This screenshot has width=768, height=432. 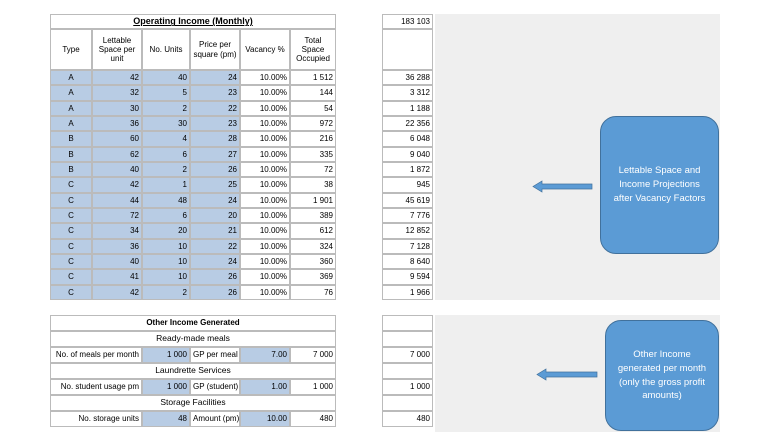 What do you see at coordinates (407, 387) in the screenshot?
I see `income-total: 1 000` at bounding box center [407, 387].